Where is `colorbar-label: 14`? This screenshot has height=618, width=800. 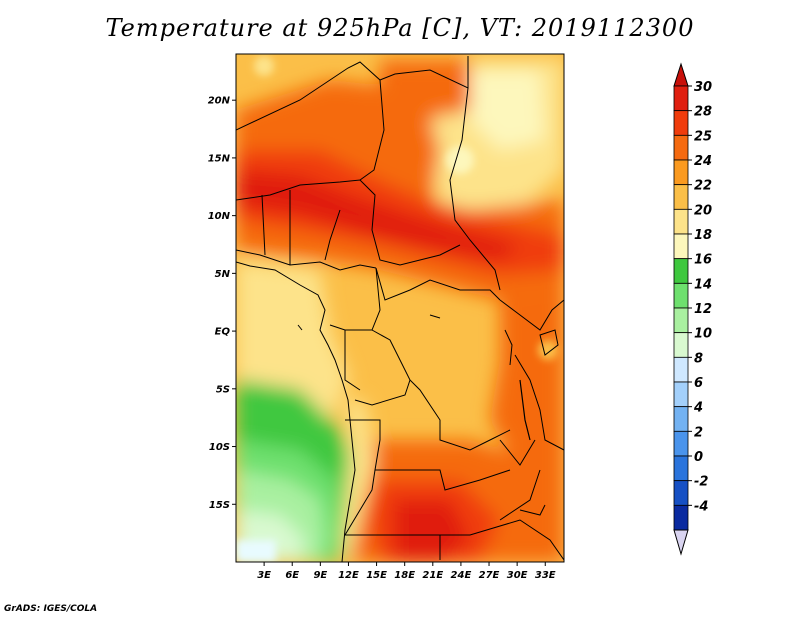
colorbar-label: 14 is located at coordinates (703, 284).